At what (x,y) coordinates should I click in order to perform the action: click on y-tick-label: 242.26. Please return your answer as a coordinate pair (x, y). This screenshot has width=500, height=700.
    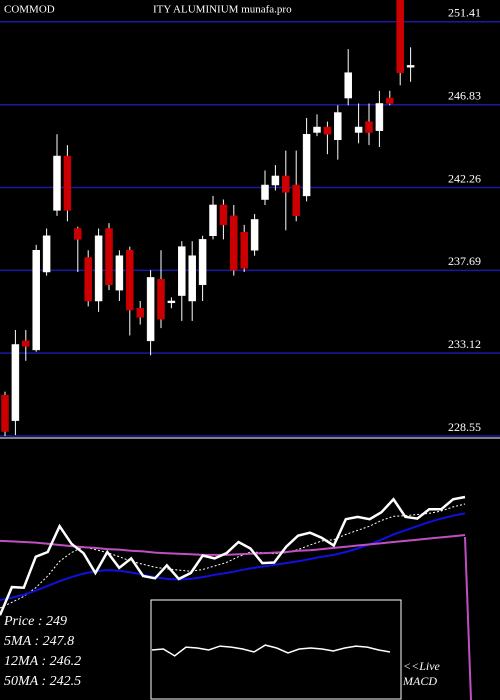
    Looking at the image, I should click on (464, 178).